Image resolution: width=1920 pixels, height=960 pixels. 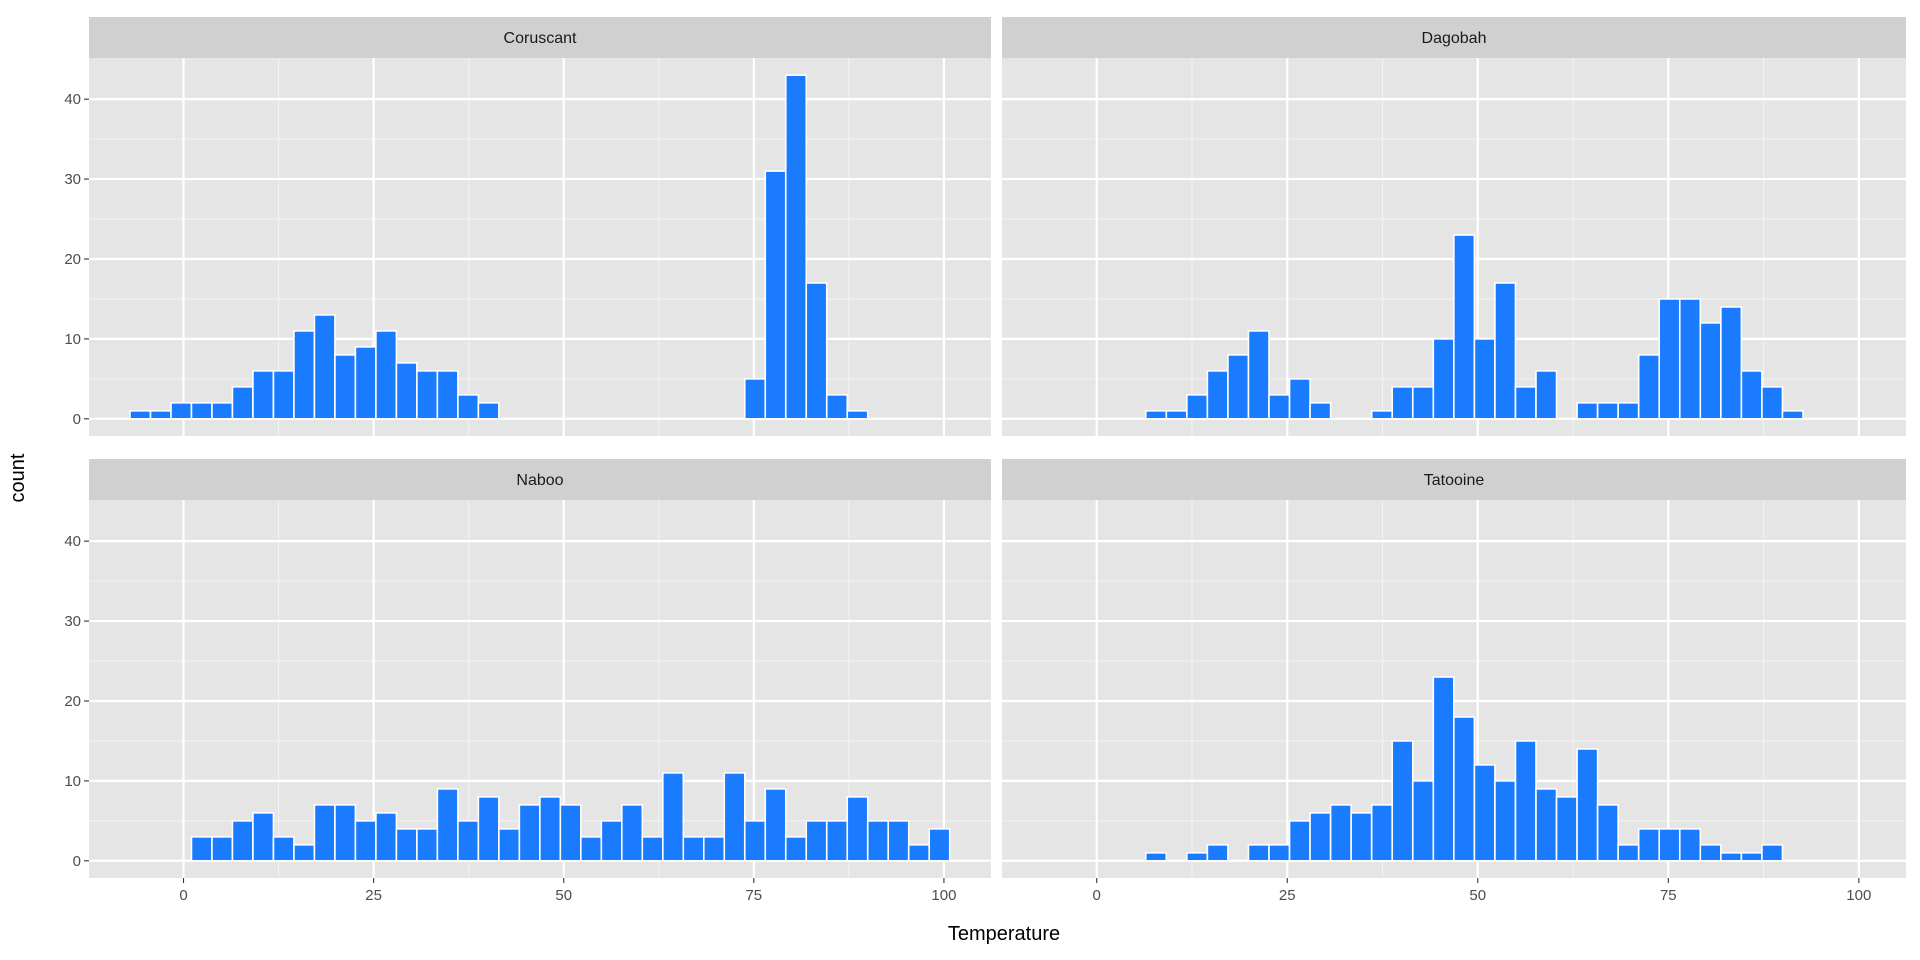 I want to click on y-tick-label: 10, so click(x=72, y=339).